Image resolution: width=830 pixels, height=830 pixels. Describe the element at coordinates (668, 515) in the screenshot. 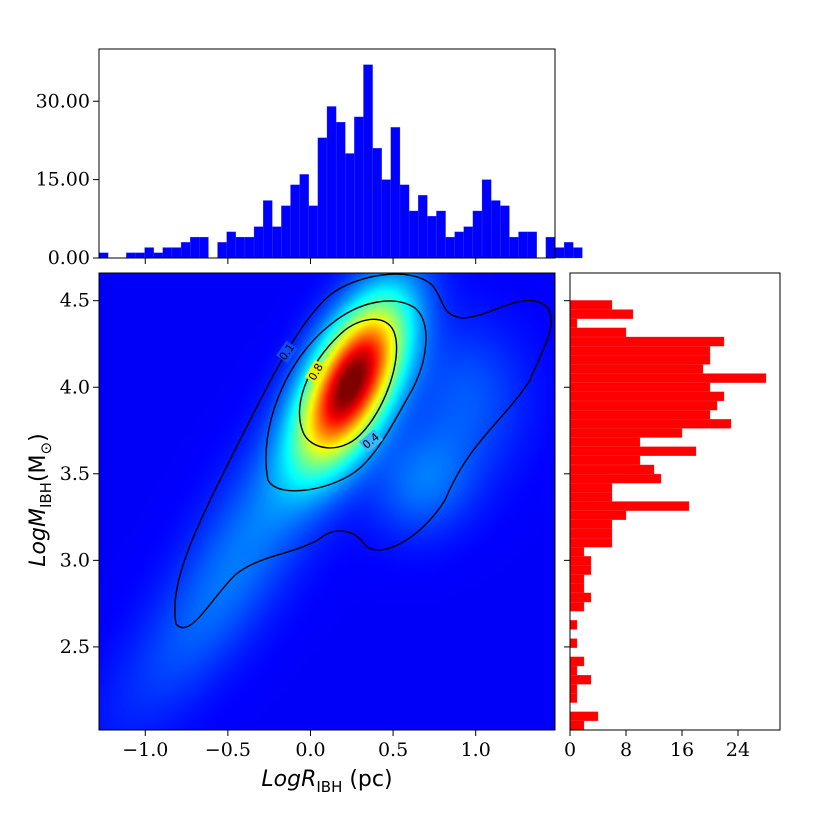

I see `right-hist-bars` at that location.